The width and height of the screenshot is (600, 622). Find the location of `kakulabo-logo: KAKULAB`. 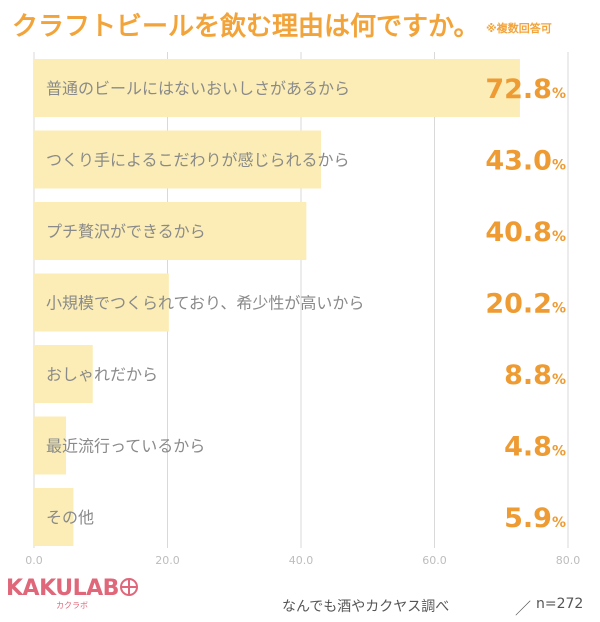

kakulabo-logo: KAKULAB is located at coordinates (72, 589).